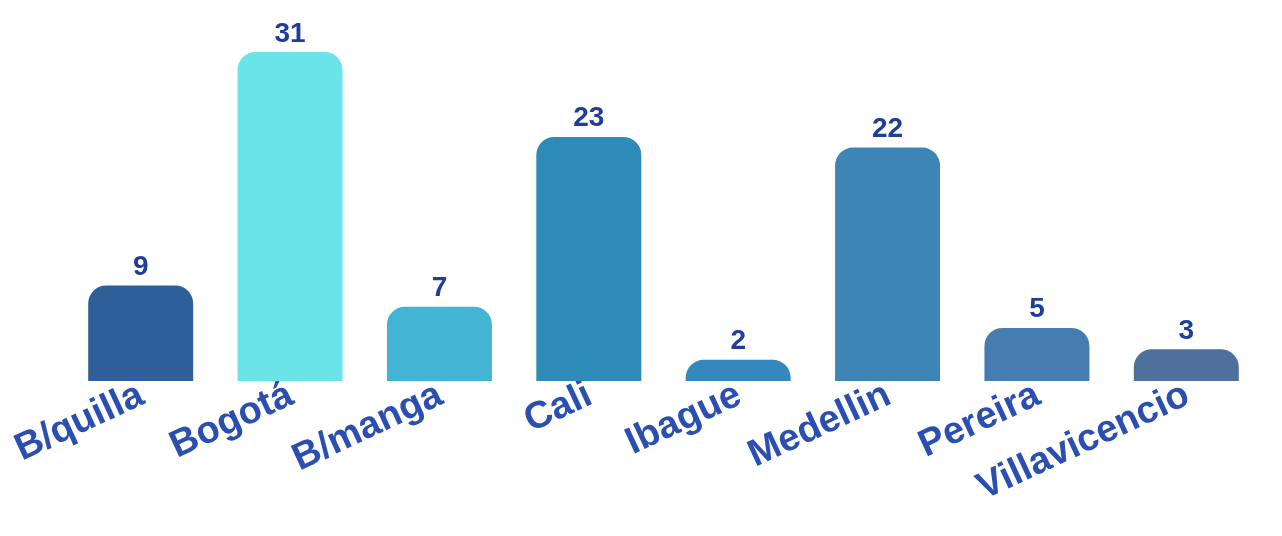 Image resolution: width=1282 pixels, height=536 pixels. Describe the element at coordinates (589, 117) in the screenshot. I see `data-label: 23` at that location.